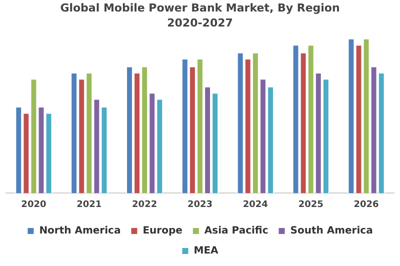 The image size is (400, 266). What do you see at coordinates (200, 7) in the screenshot?
I see `chart-title: Global Mobile Power Bank Market, By Region` at bounding box center [200, 7].